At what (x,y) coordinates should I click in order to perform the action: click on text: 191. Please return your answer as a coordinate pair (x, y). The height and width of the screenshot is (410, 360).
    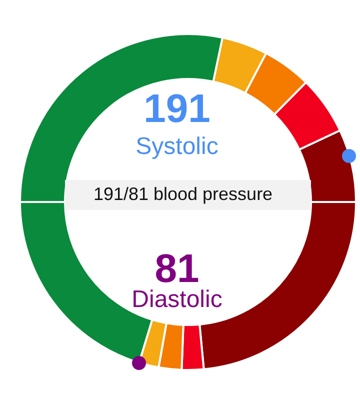
    Looking at the image, I should click on (177, 109).